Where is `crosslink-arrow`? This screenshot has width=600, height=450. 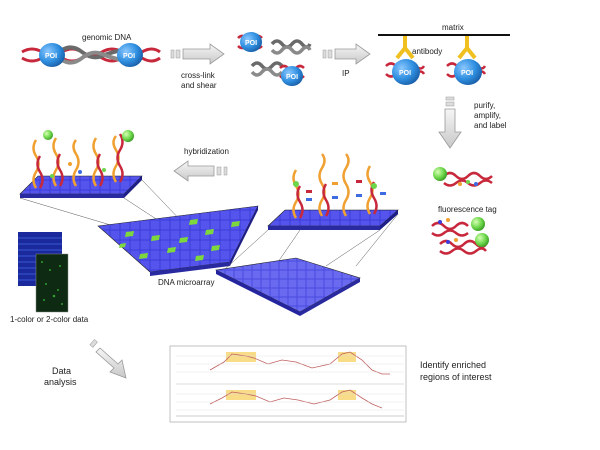 crosslink-arrow is located at coordinates (197, 54).